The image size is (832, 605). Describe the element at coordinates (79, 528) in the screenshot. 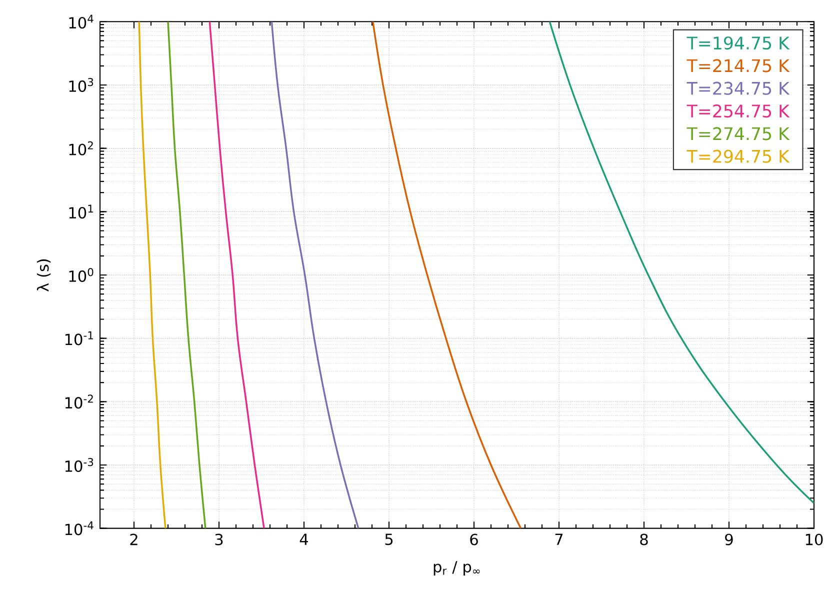

I see `y-tick-label: 10$^{-4}$` at that location.